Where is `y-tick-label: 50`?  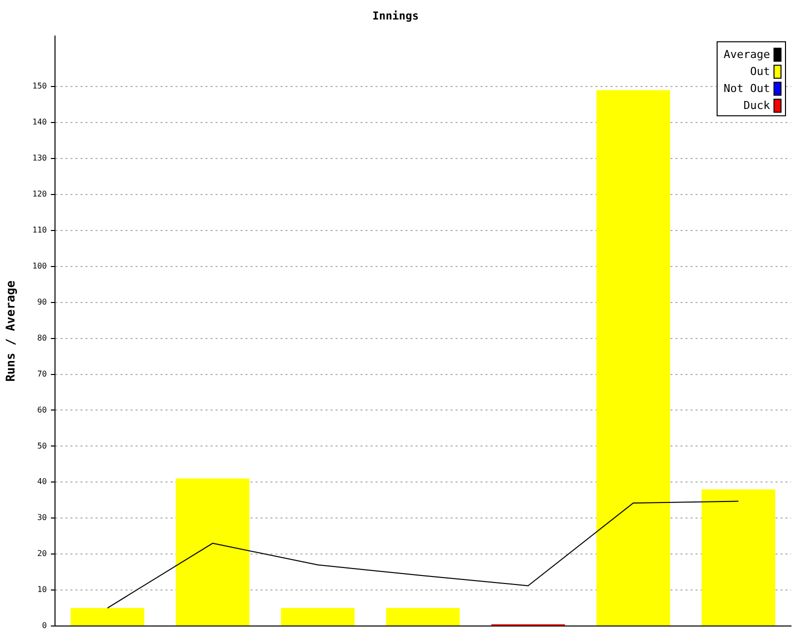 y-tick-label: 50 is located at coordinates (42, 445).